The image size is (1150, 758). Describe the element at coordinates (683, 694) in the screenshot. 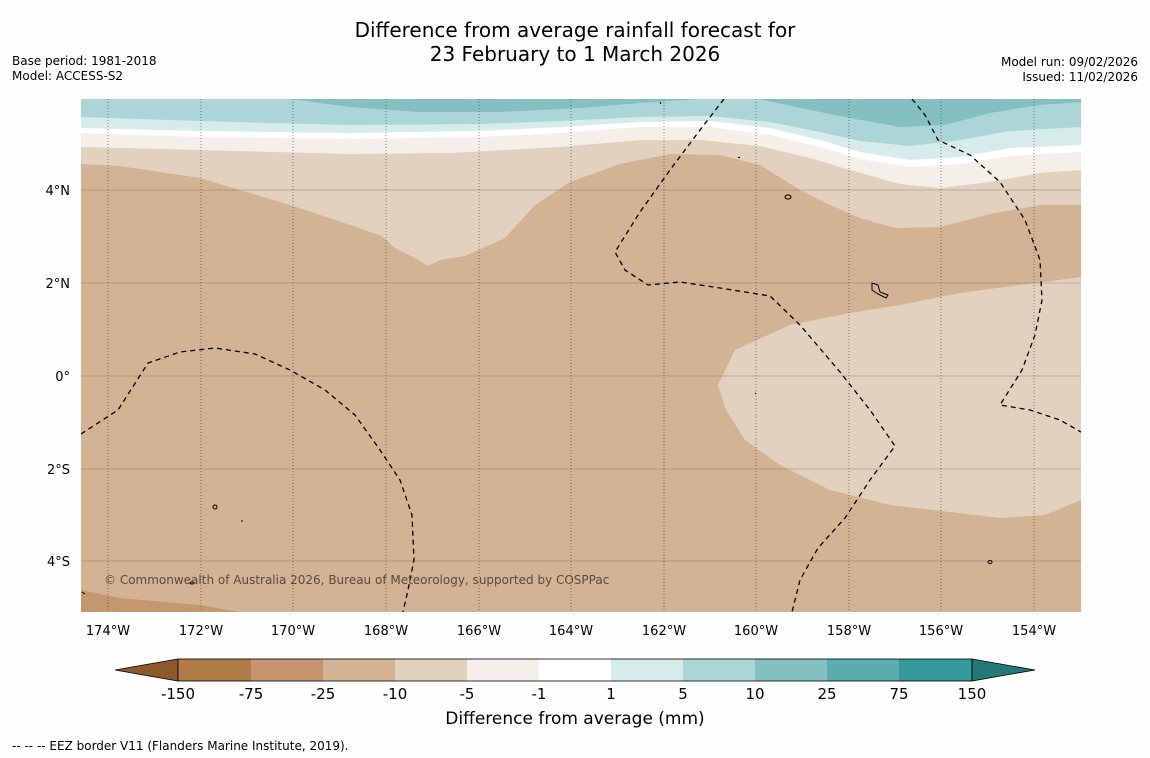

I see `colorbar-tick: 5` at that location.